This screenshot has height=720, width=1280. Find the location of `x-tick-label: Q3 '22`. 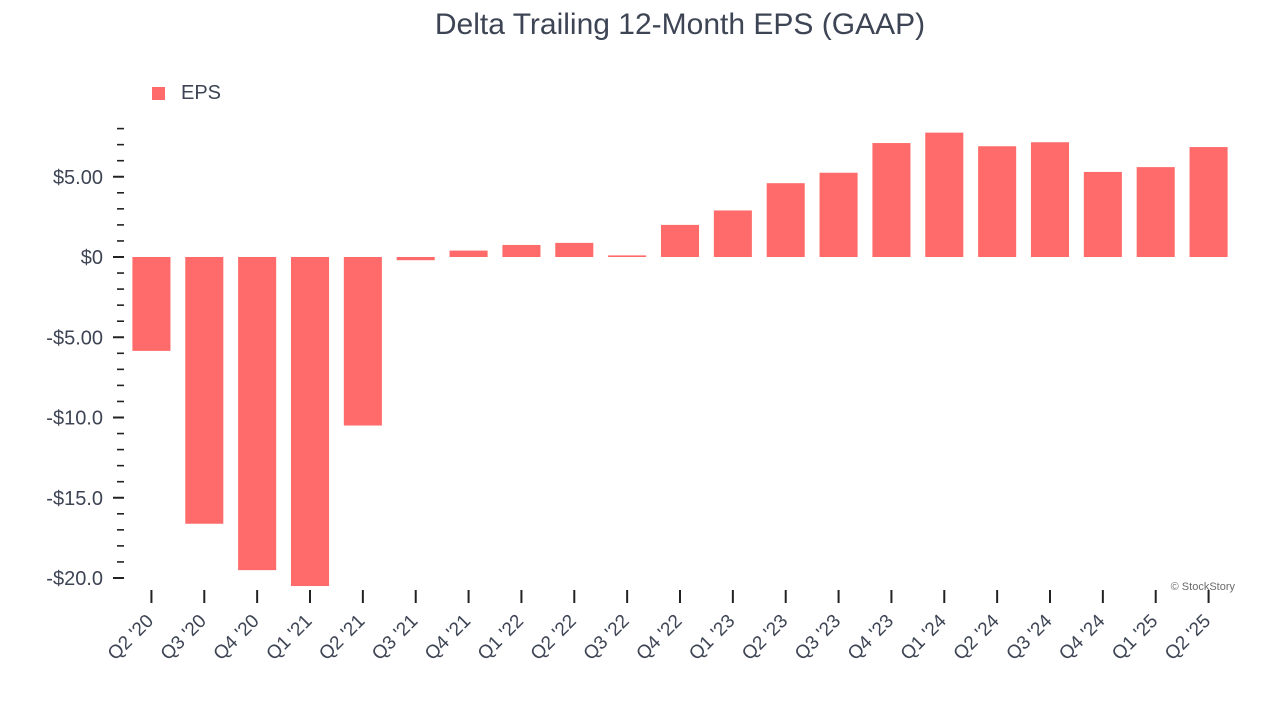

x-tick-label: Q3 '22 is located at coordinates (607, 638).